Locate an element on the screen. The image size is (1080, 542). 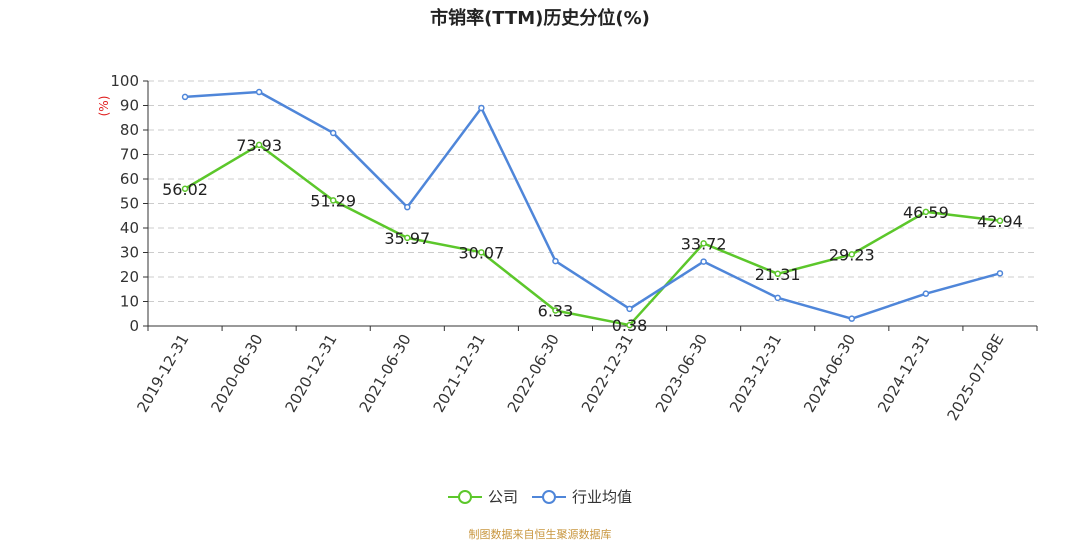
y-tick-label: 40 is located at coordinates (129, 228).